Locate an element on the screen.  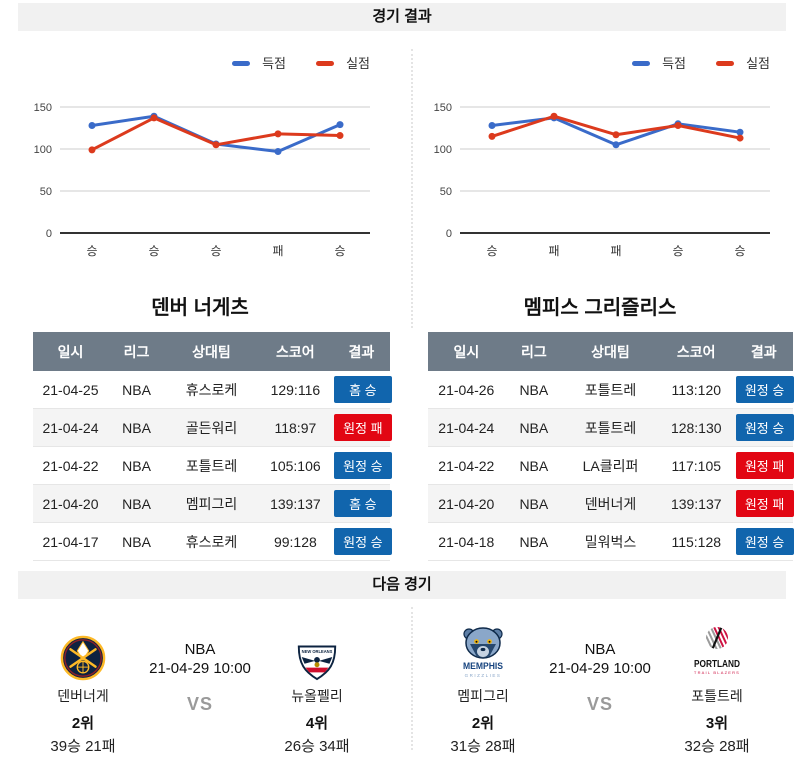
denver-team-title: 덴버 너게츠 is located at coordinates (200, 308).